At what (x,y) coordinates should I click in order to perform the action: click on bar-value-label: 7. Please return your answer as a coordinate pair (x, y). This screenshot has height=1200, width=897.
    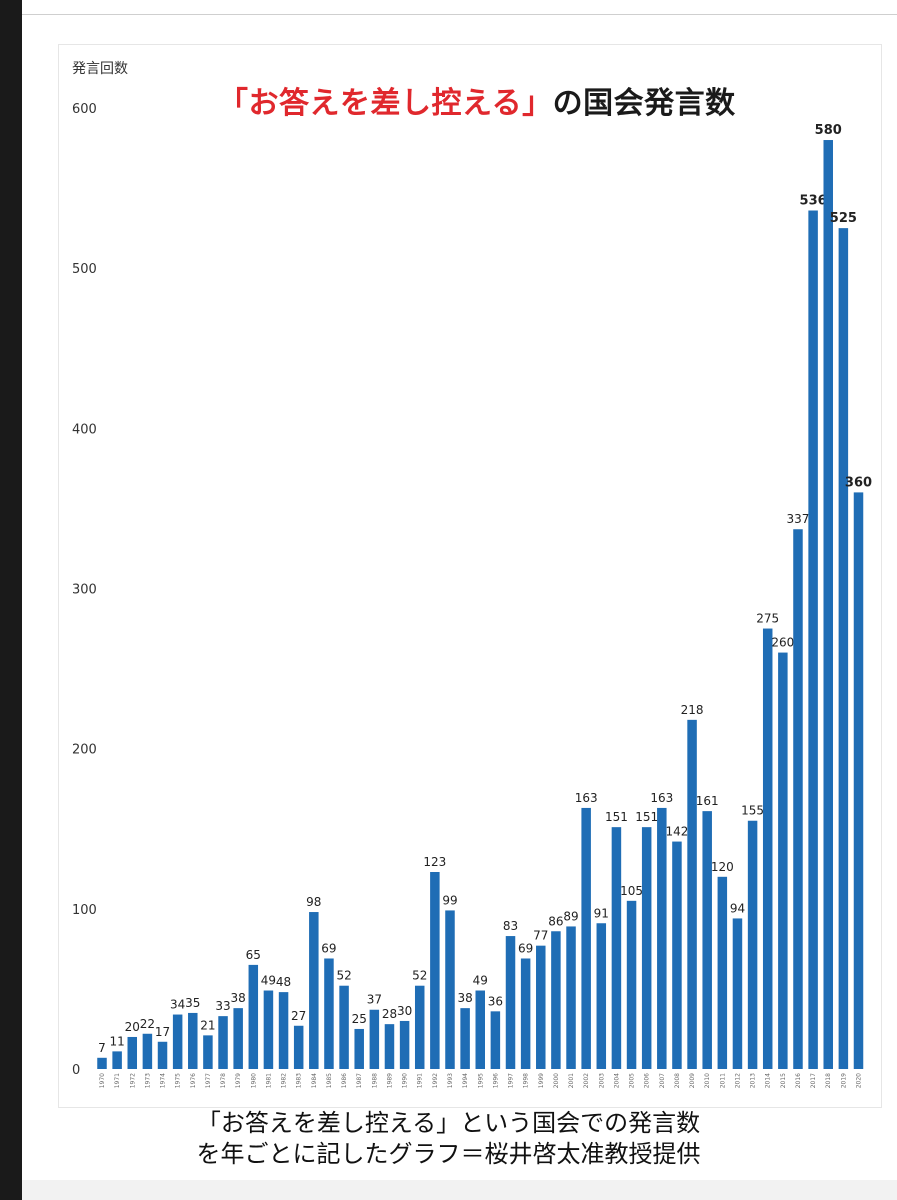
    Looking at the image, I should click on (102, 1048).